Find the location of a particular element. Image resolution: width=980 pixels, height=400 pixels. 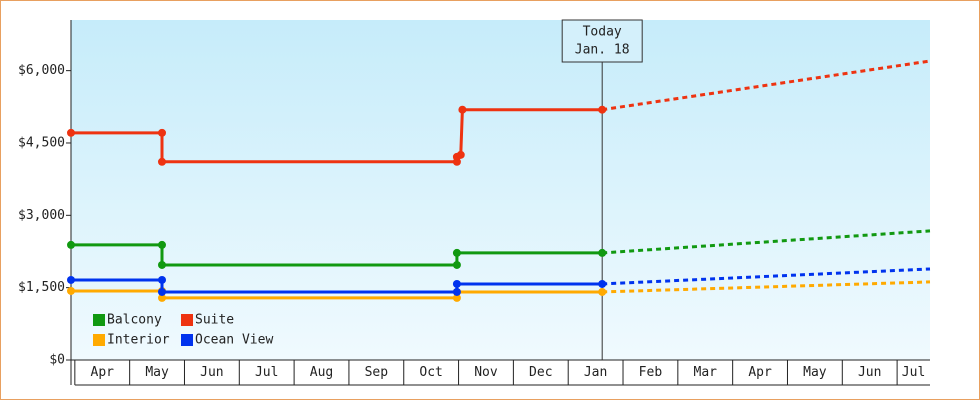

legend-label: Balcony is located at coordinates (134, 320).